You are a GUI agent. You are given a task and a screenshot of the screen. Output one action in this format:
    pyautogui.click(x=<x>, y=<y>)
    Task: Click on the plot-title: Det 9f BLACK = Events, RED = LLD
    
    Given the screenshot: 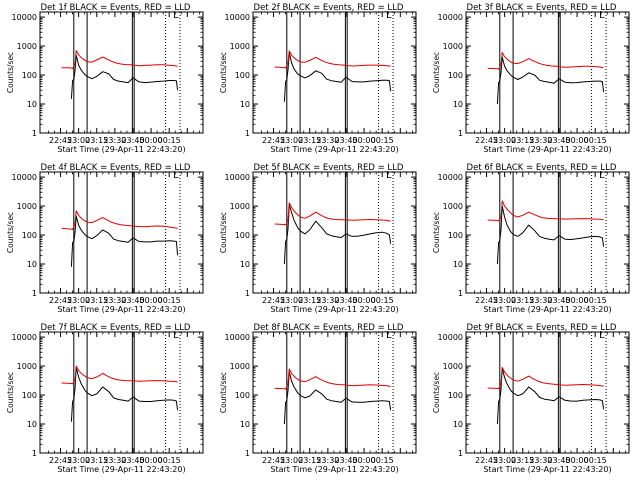 What is the action you would take?
    pyautogui.click(x=542, y=328)
    